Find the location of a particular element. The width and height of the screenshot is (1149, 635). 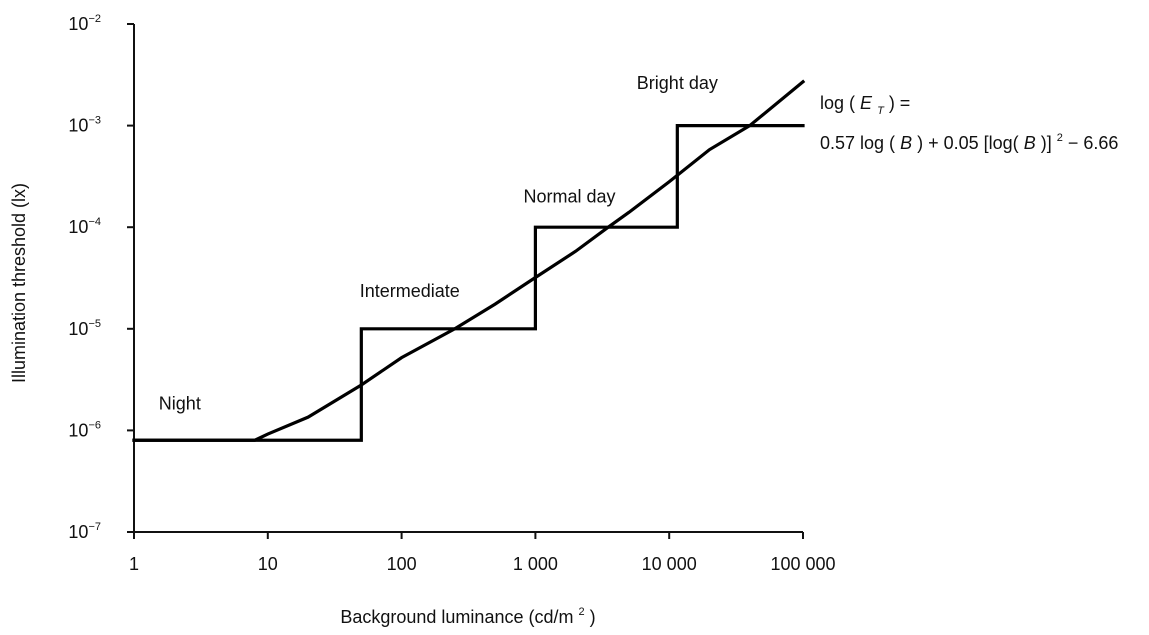

formula-term-f: − 6.66 is located at coordinates (1093, 143).